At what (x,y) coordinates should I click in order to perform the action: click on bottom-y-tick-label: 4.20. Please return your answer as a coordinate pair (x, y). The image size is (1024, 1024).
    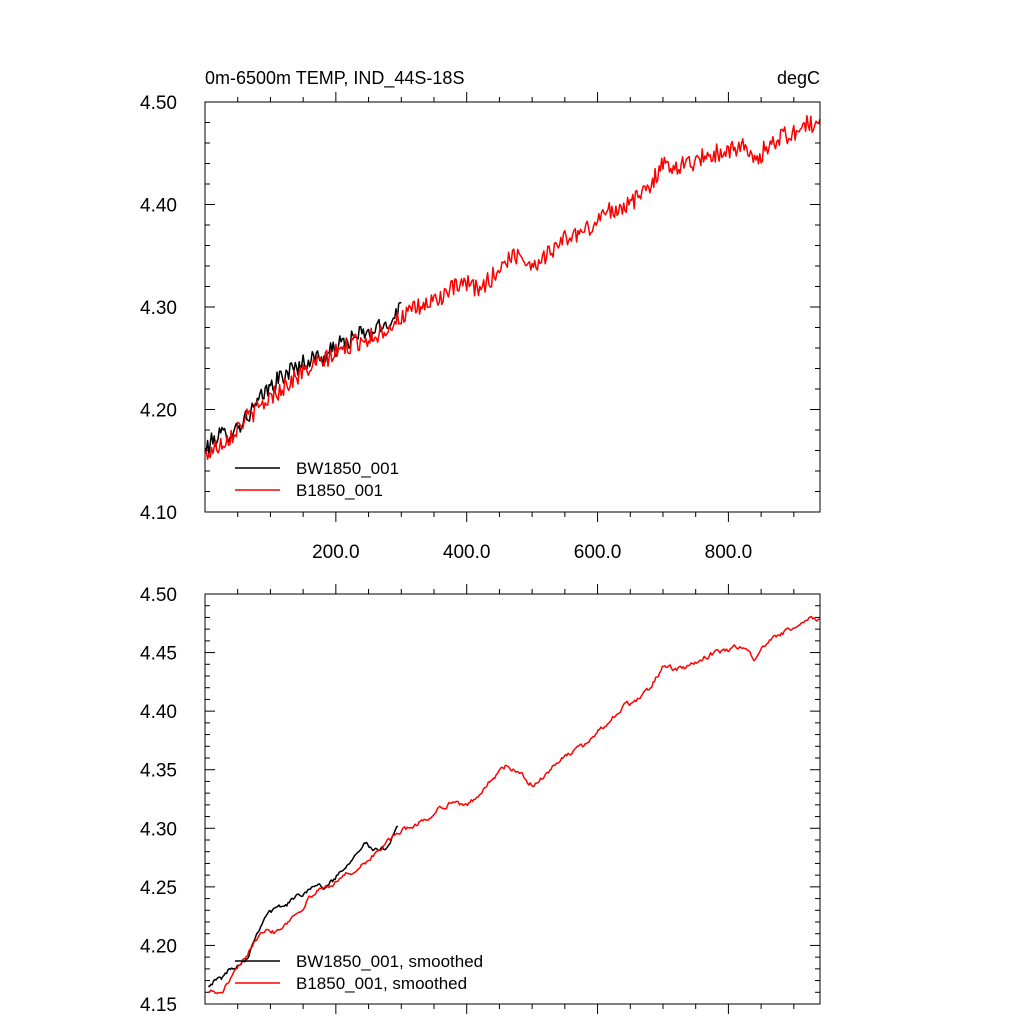
    Looking at the image, I should click on (158, 946).